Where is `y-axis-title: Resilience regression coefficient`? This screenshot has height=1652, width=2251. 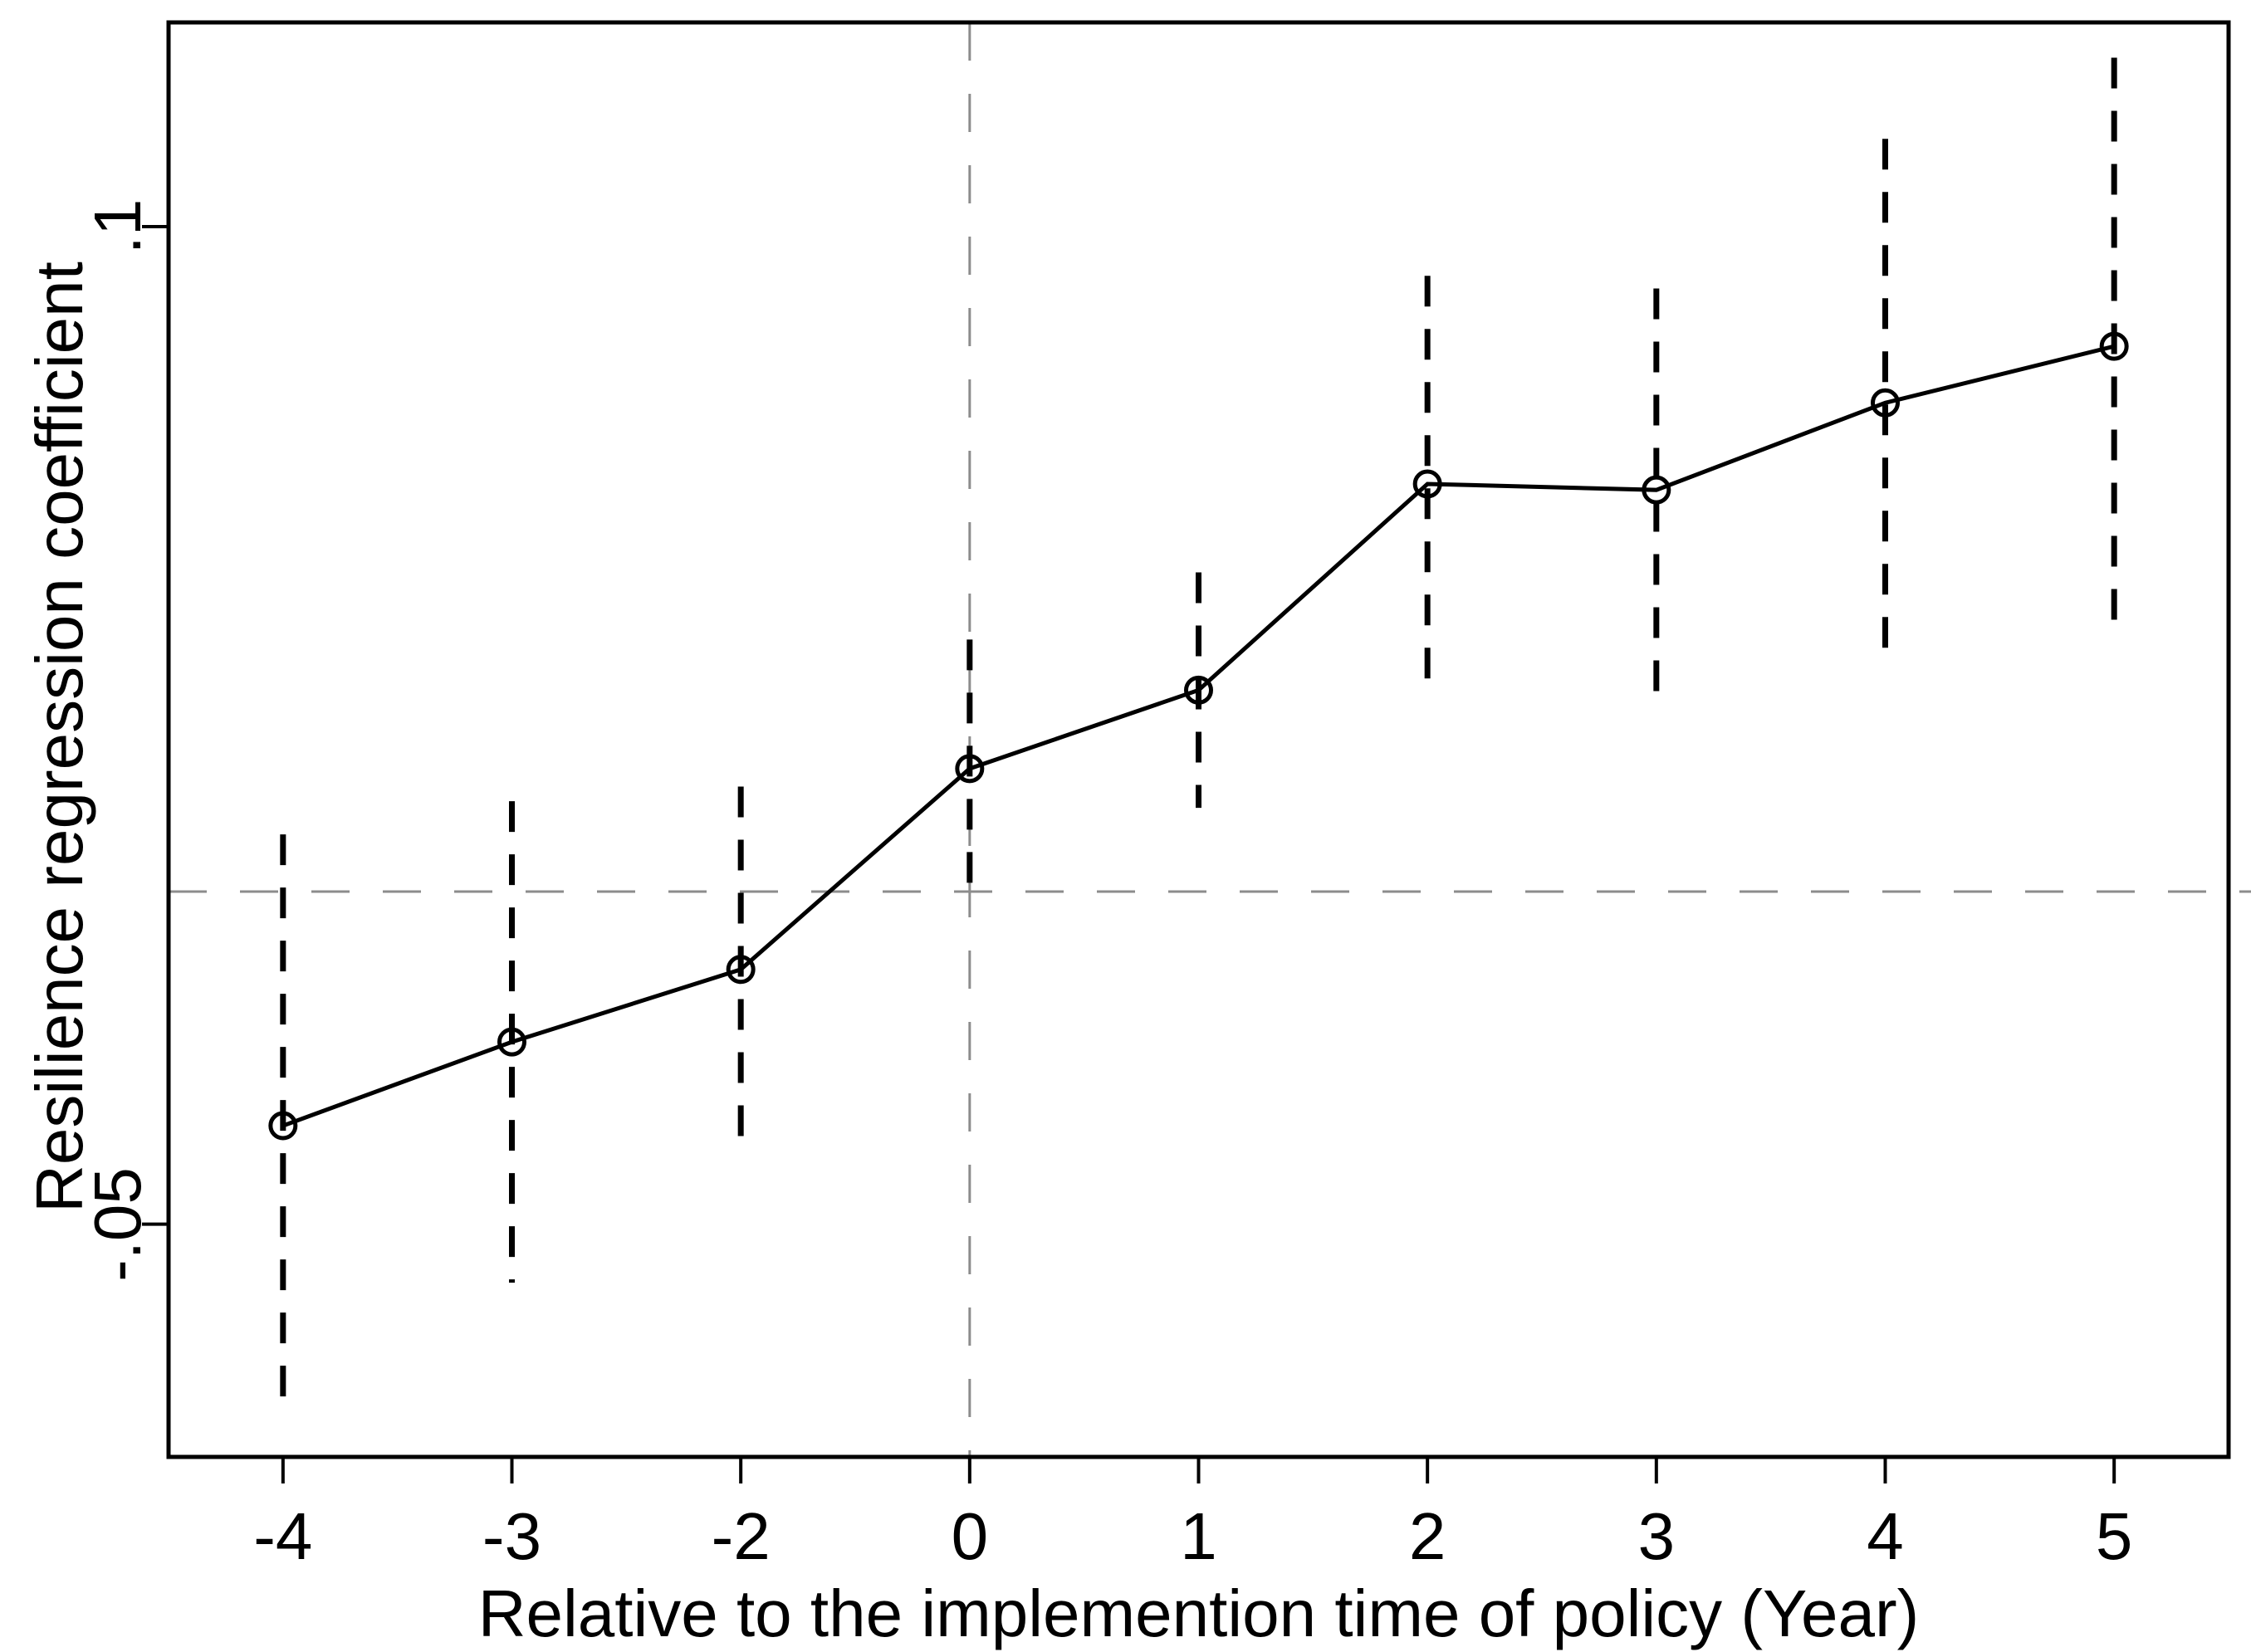
y-axis-title: Resilience regression coefficient is located at coordinates (59, 737).